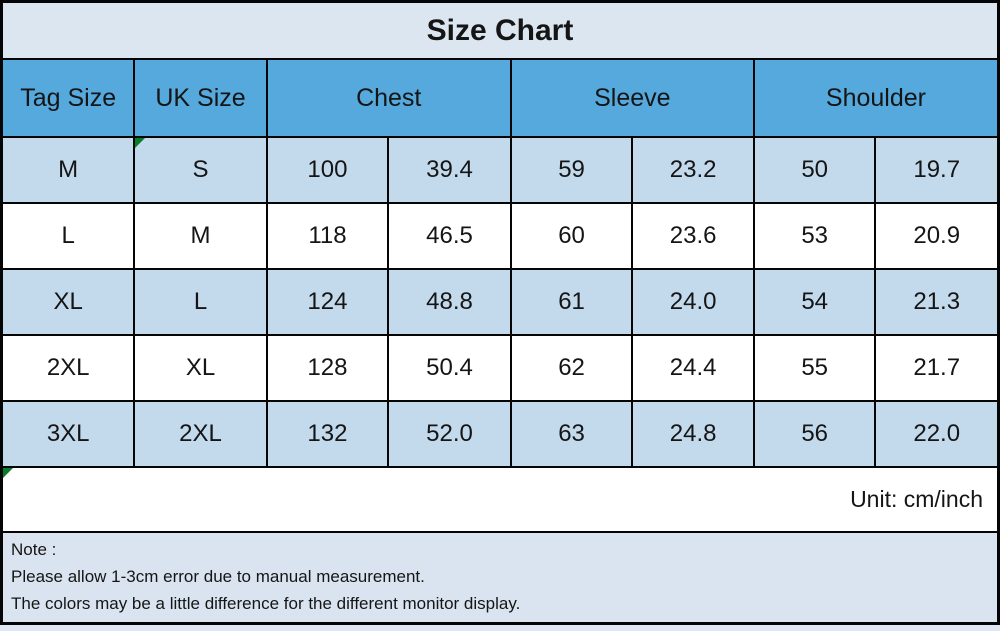 Image resolution: width=1000 pixels, height=631 pixels. I want to click on table-cell-uk-size: L, so click(200, 302).